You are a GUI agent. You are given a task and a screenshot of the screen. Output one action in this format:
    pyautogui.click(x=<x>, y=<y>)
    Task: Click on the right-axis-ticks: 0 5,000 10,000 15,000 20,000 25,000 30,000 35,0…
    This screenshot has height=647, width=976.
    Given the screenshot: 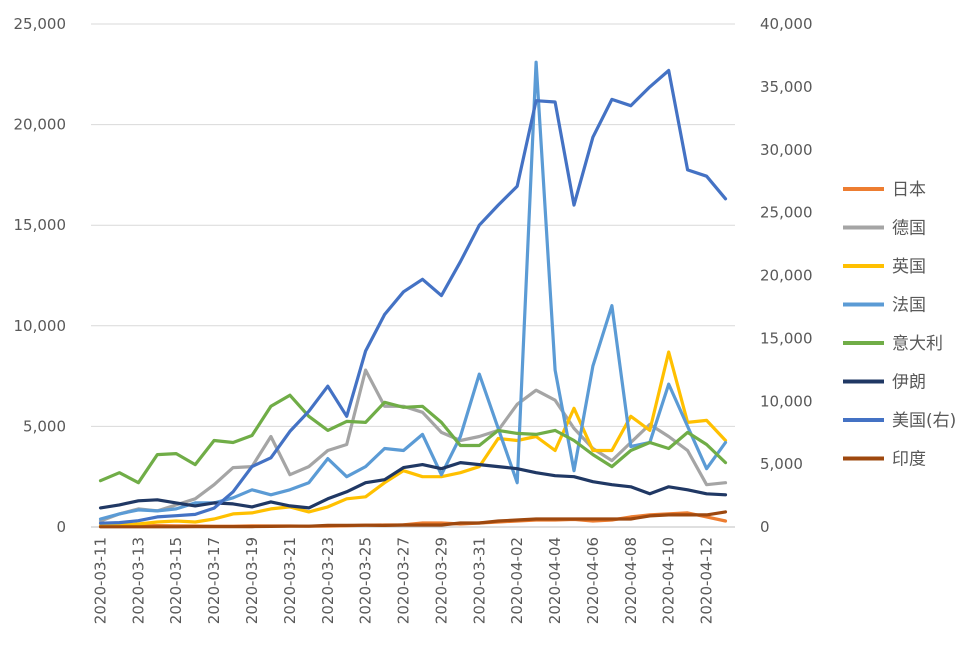 What is the action you would take?
    pyautogui.click(x=786, y=275)
    